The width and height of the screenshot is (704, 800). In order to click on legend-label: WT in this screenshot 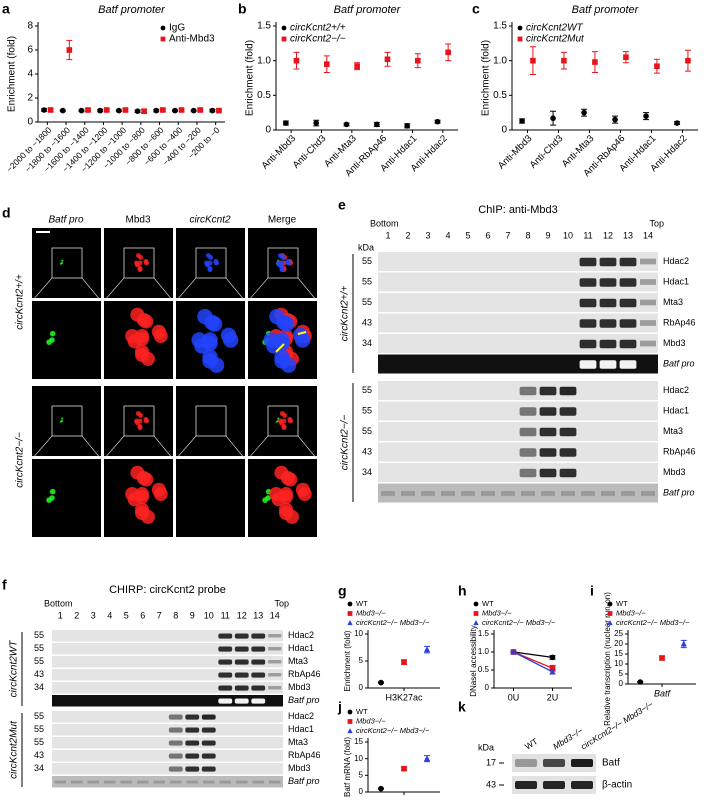, I will do `click(622, 603)`.